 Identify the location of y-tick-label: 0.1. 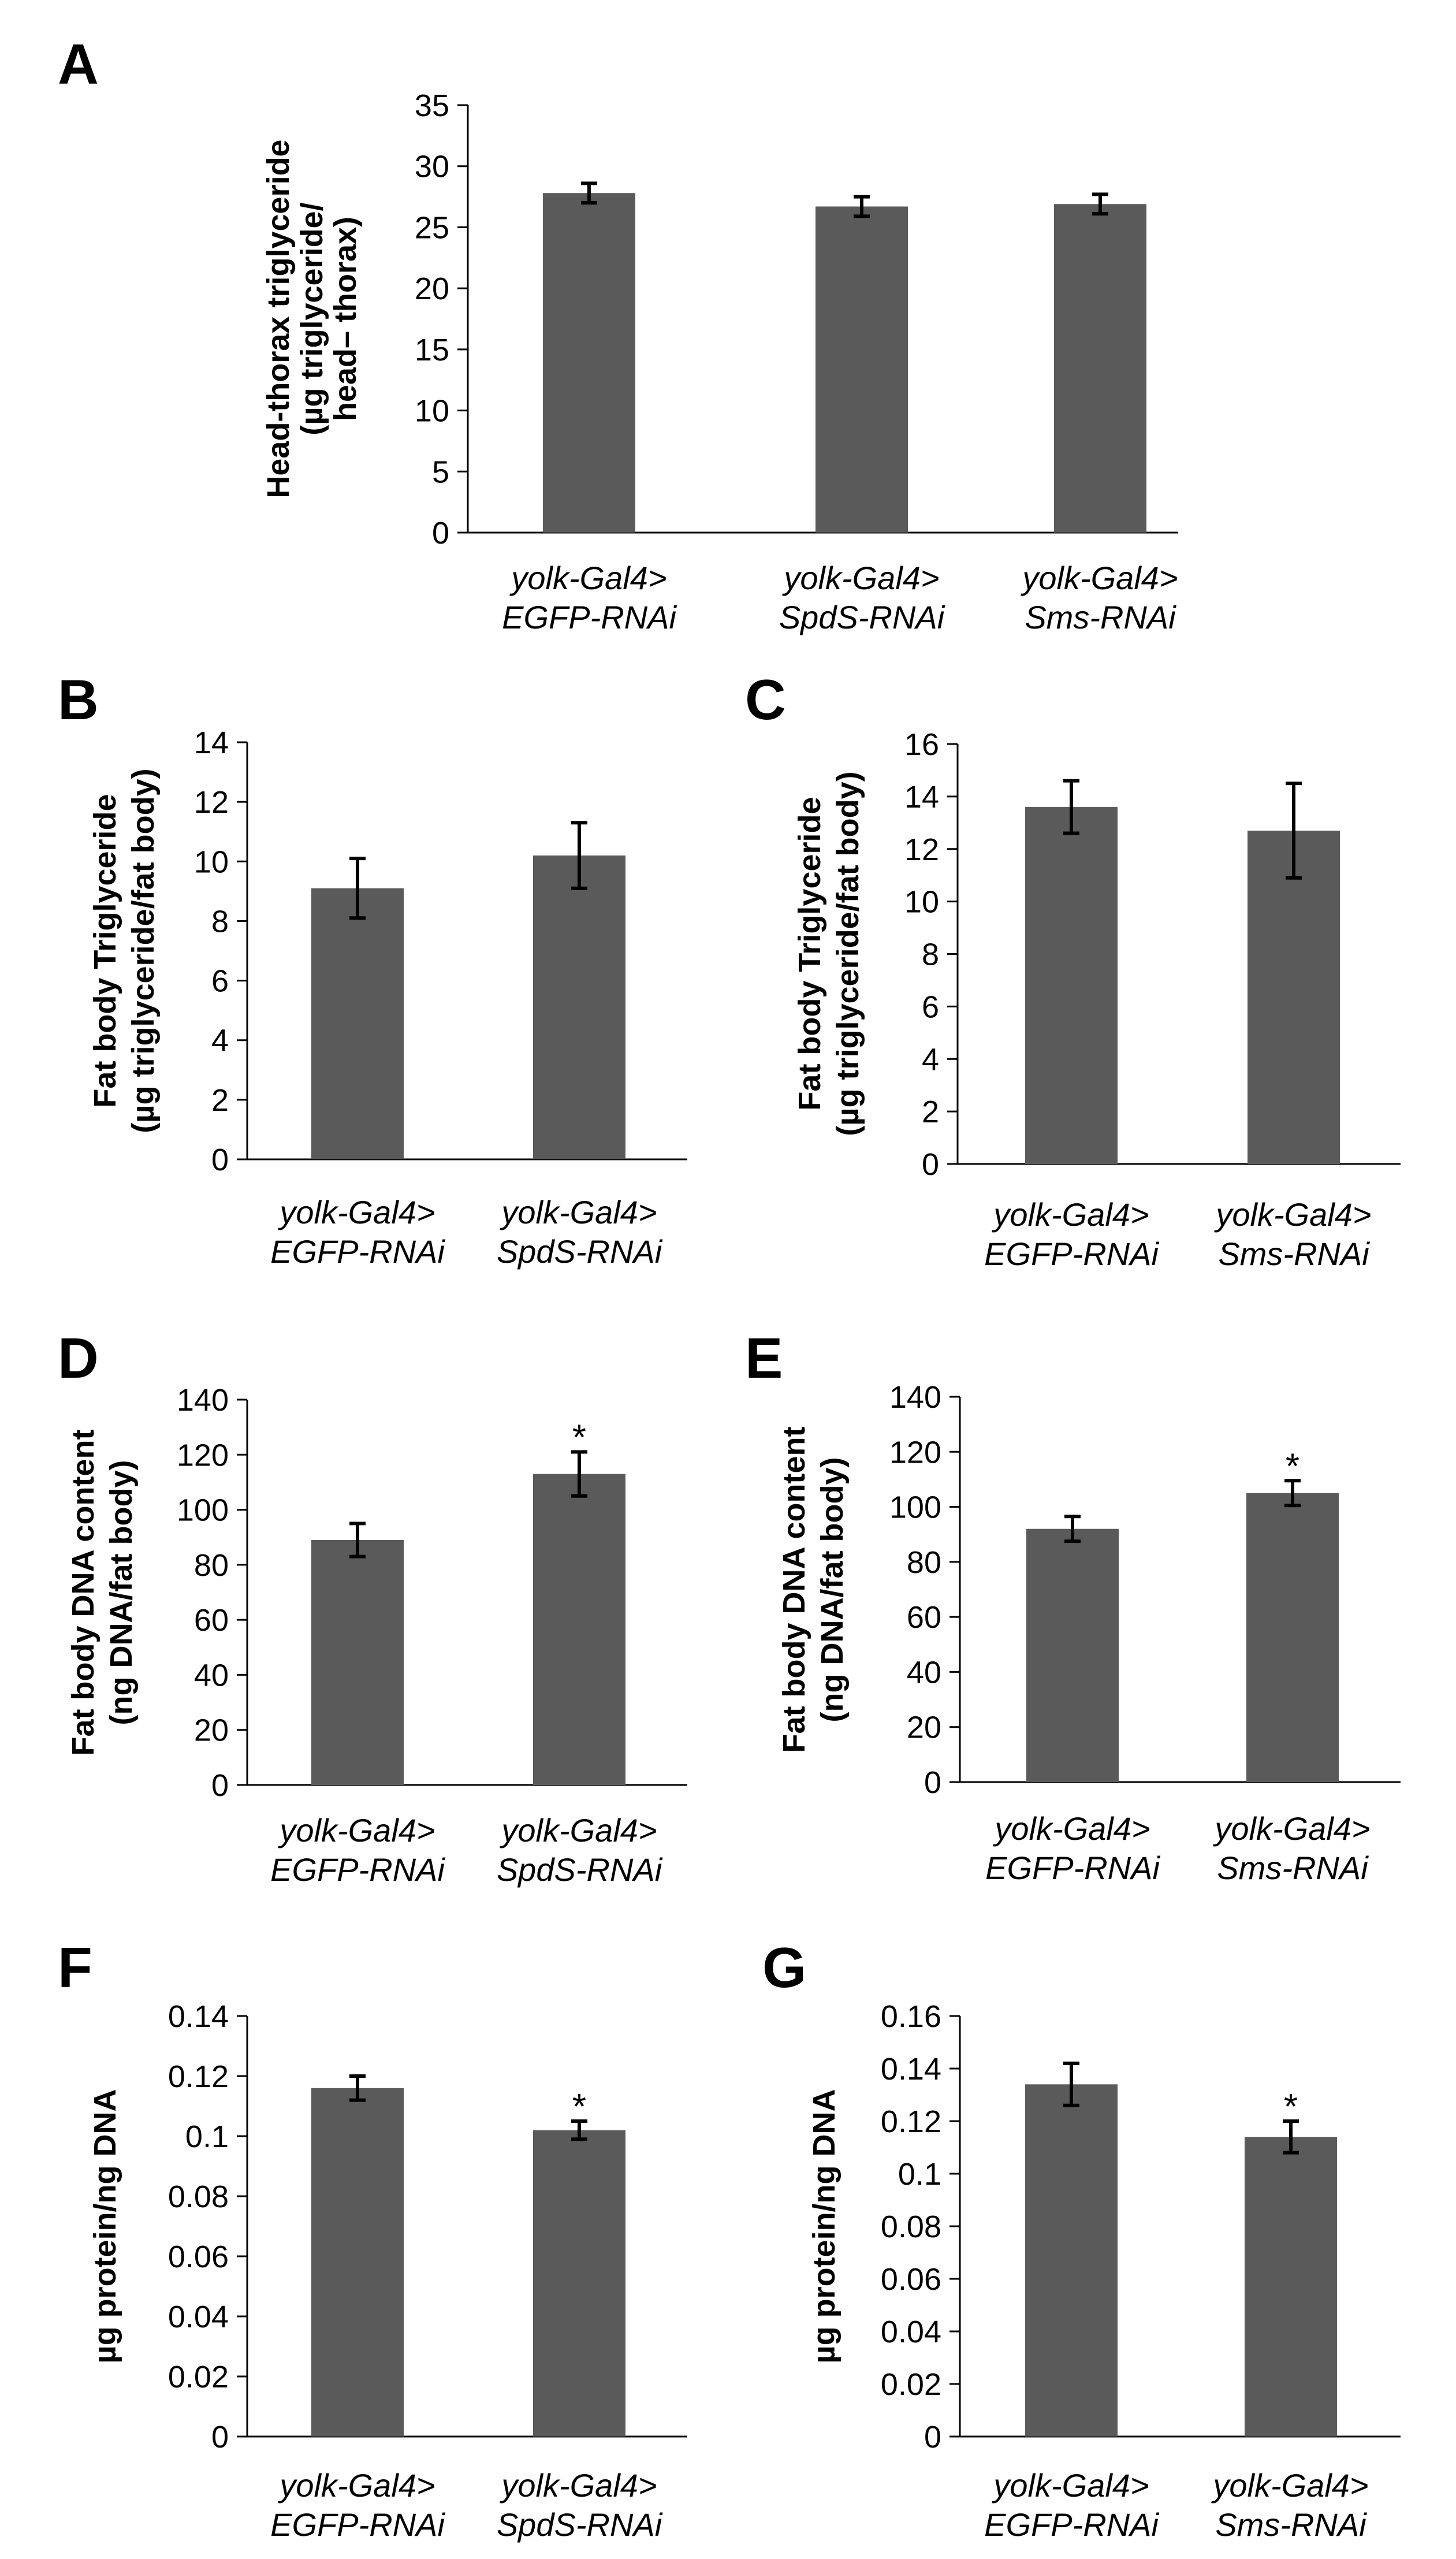
(919, 2174).